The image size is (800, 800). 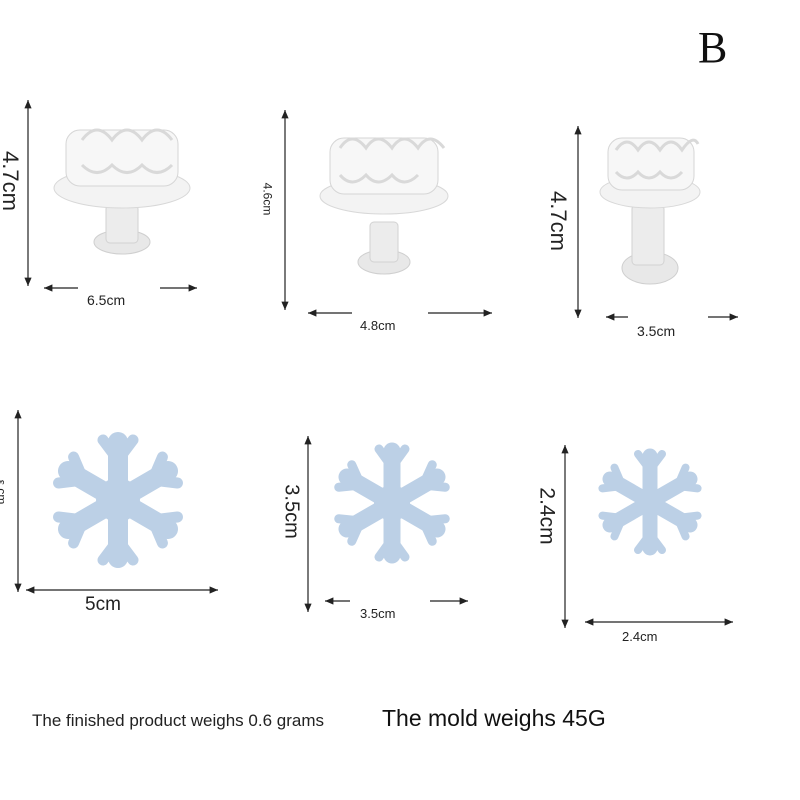 I want to click on snowflake-1-height-label: ε cm, so click(x=4, y=492).